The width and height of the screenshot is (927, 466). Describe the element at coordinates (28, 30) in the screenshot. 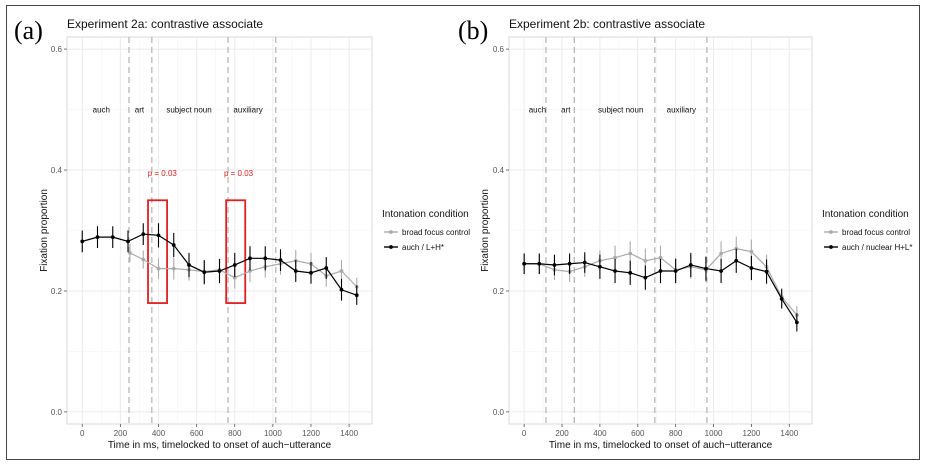

I see `panel-tag: (a)` at that location.